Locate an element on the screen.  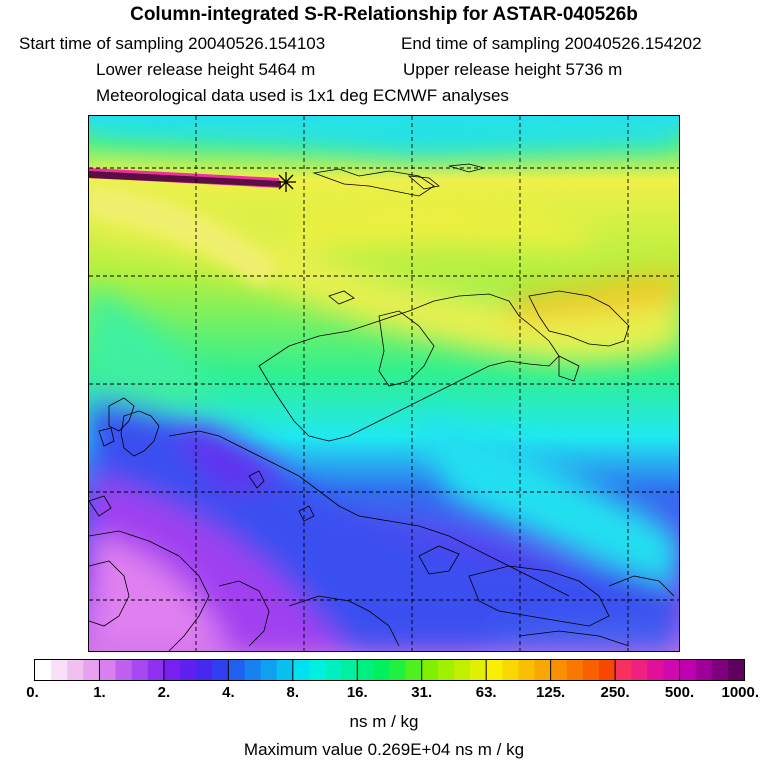
color-scale-tick-label: 31. is located at coordinates (422, 692).